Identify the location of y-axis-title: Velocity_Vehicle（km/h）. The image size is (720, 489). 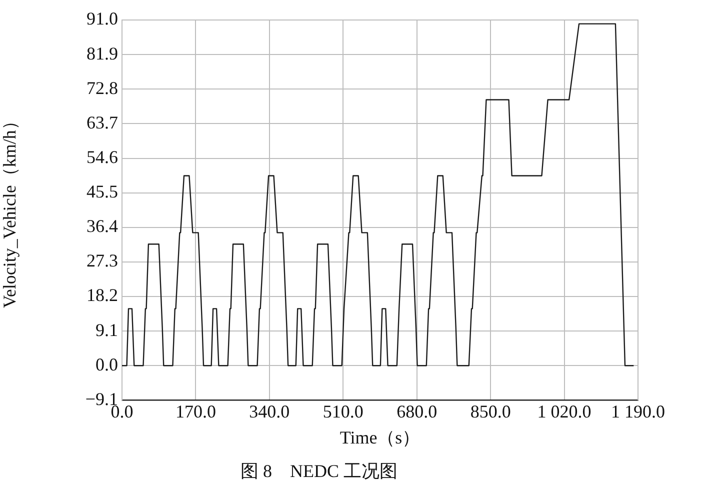
(10, 210).